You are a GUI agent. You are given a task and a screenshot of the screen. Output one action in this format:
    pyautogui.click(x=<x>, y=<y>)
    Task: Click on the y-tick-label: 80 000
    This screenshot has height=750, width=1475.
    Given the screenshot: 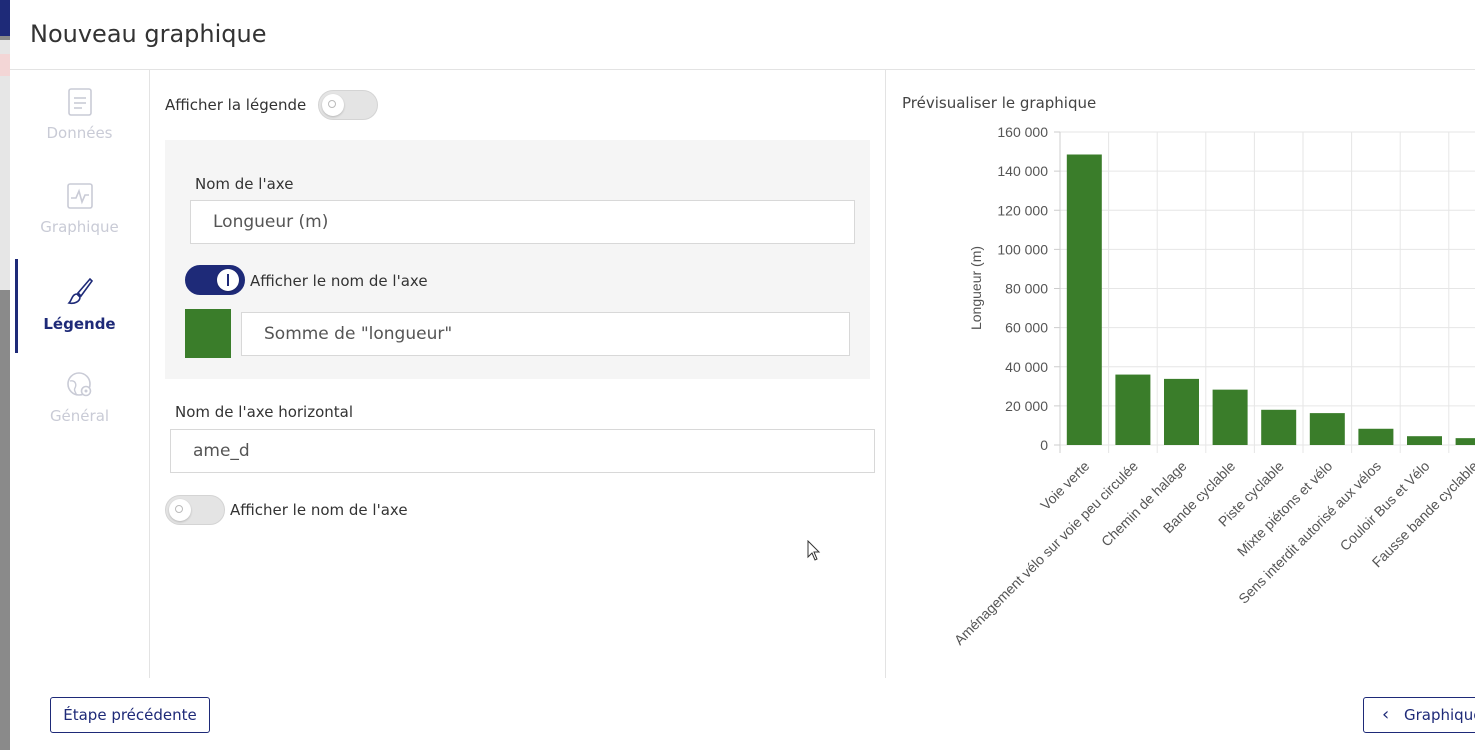 What is the action you would take?
    pyautogui.click(x=1026, y=289)
    